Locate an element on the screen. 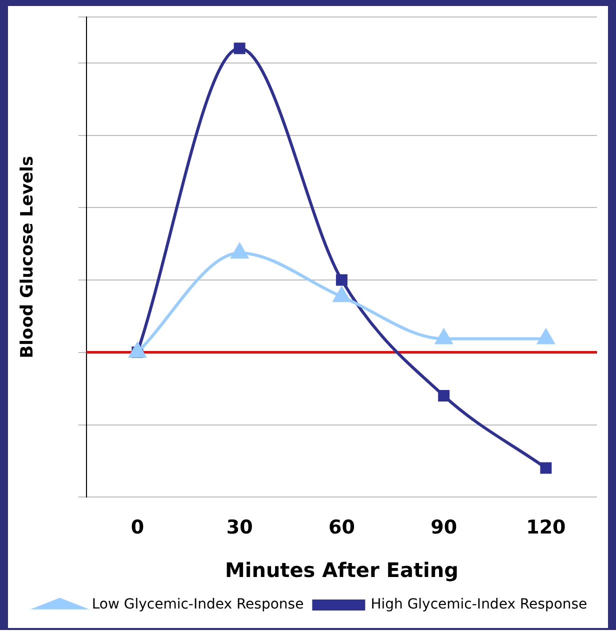 The image size is (616, 632). y-axis-title: Blood Glucose Levels is located at coordinates (28, 257).